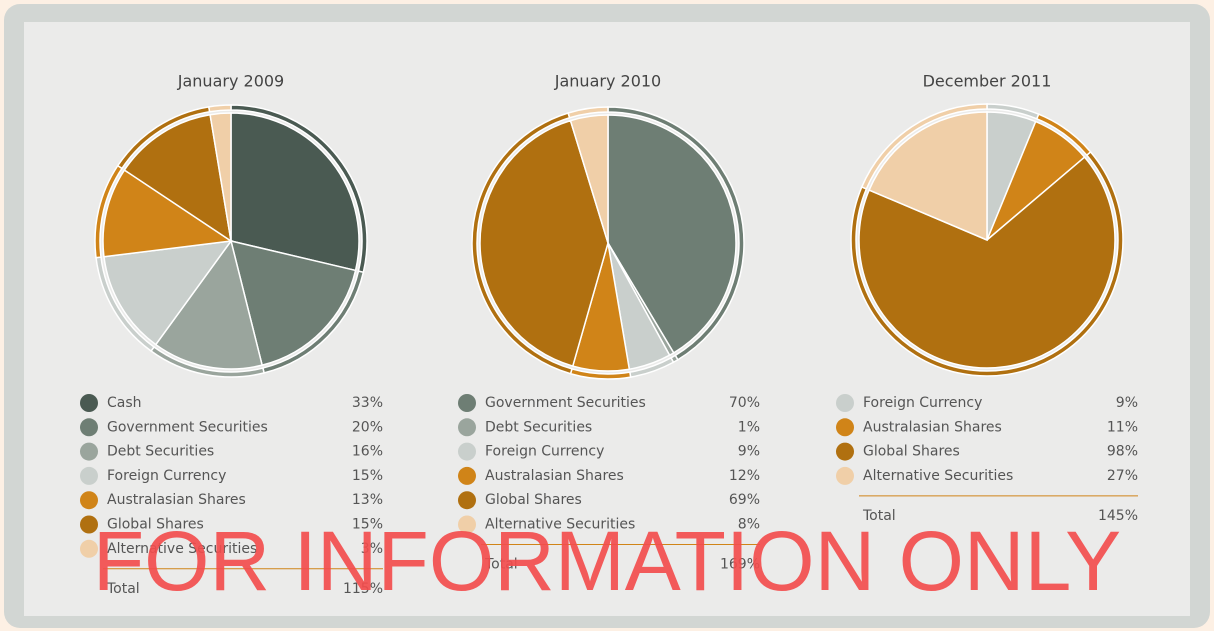  Describe the element at coordinates (367, 452) in the screenshot. I see `legend-value: 16%` at that location.